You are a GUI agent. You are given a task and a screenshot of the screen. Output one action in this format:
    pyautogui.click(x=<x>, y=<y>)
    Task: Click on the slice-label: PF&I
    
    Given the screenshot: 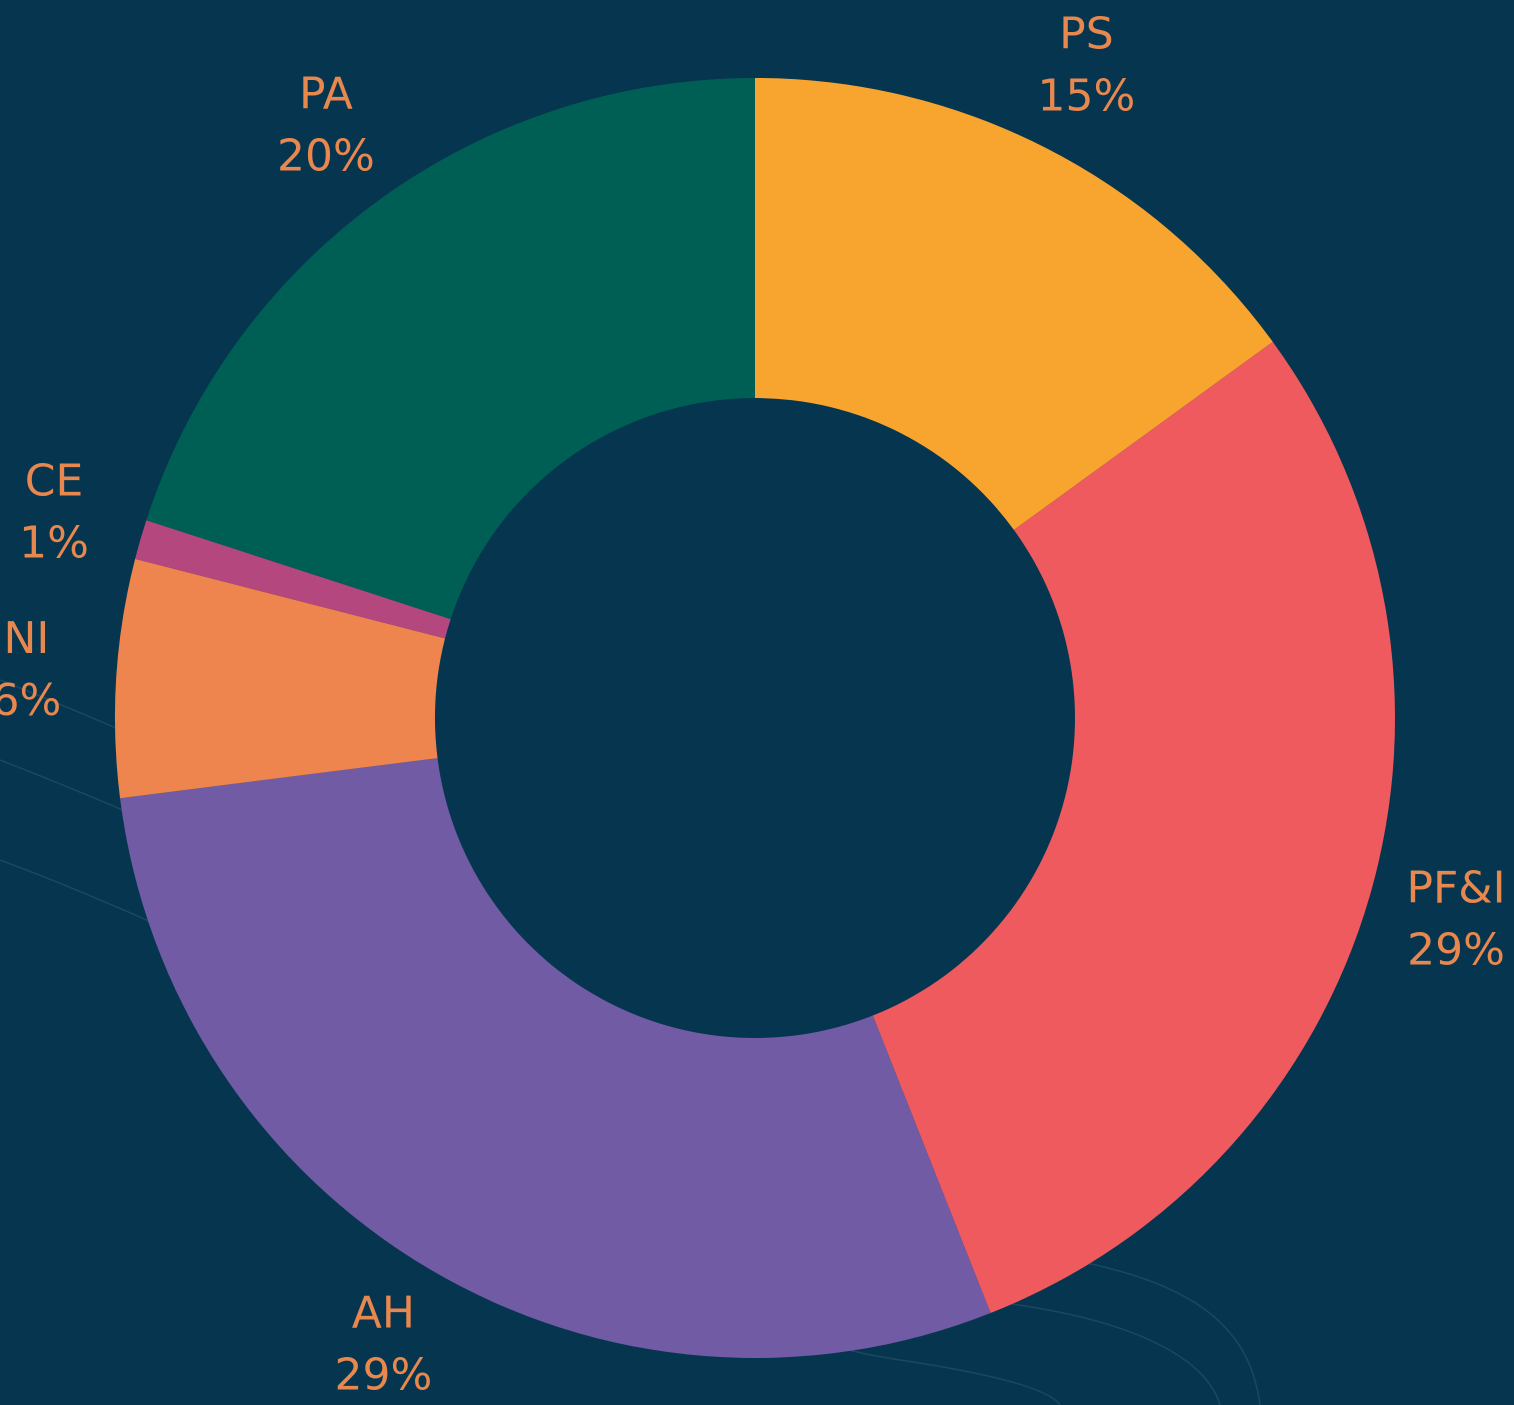 What is the action you would take?
    pyautogui.click(x=1455, y=888)
    